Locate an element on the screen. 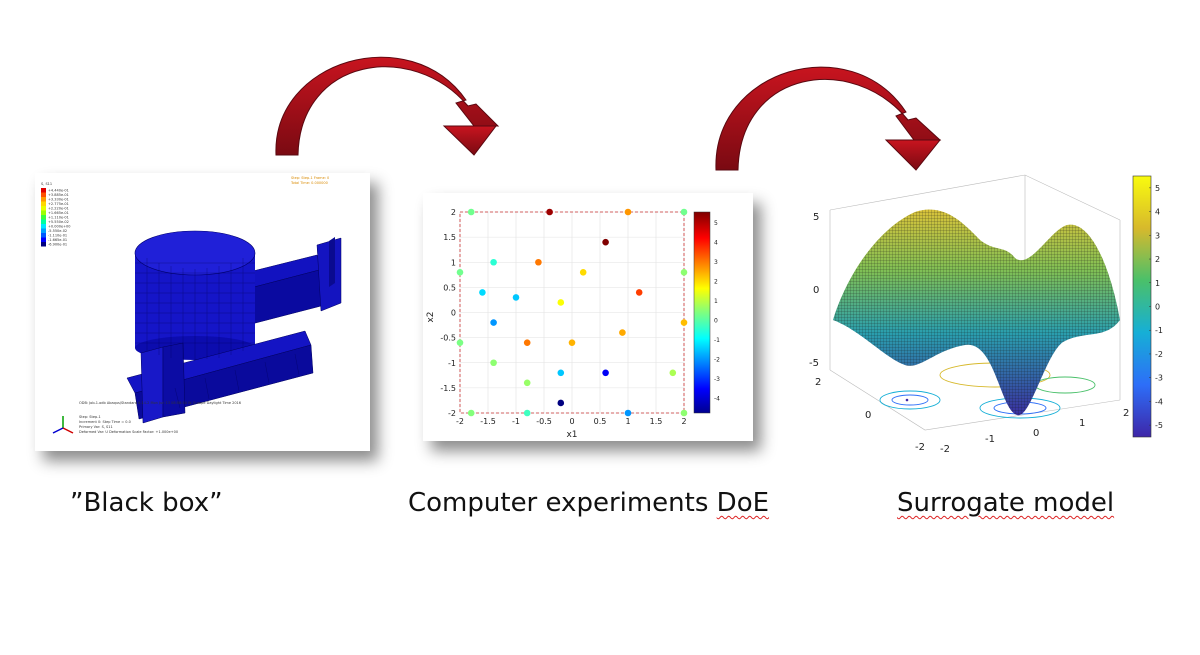 The height and width of the screenshot is (655, 1200). fea-legend-value: +5.550e-02 is located at coordinates (58, 222).